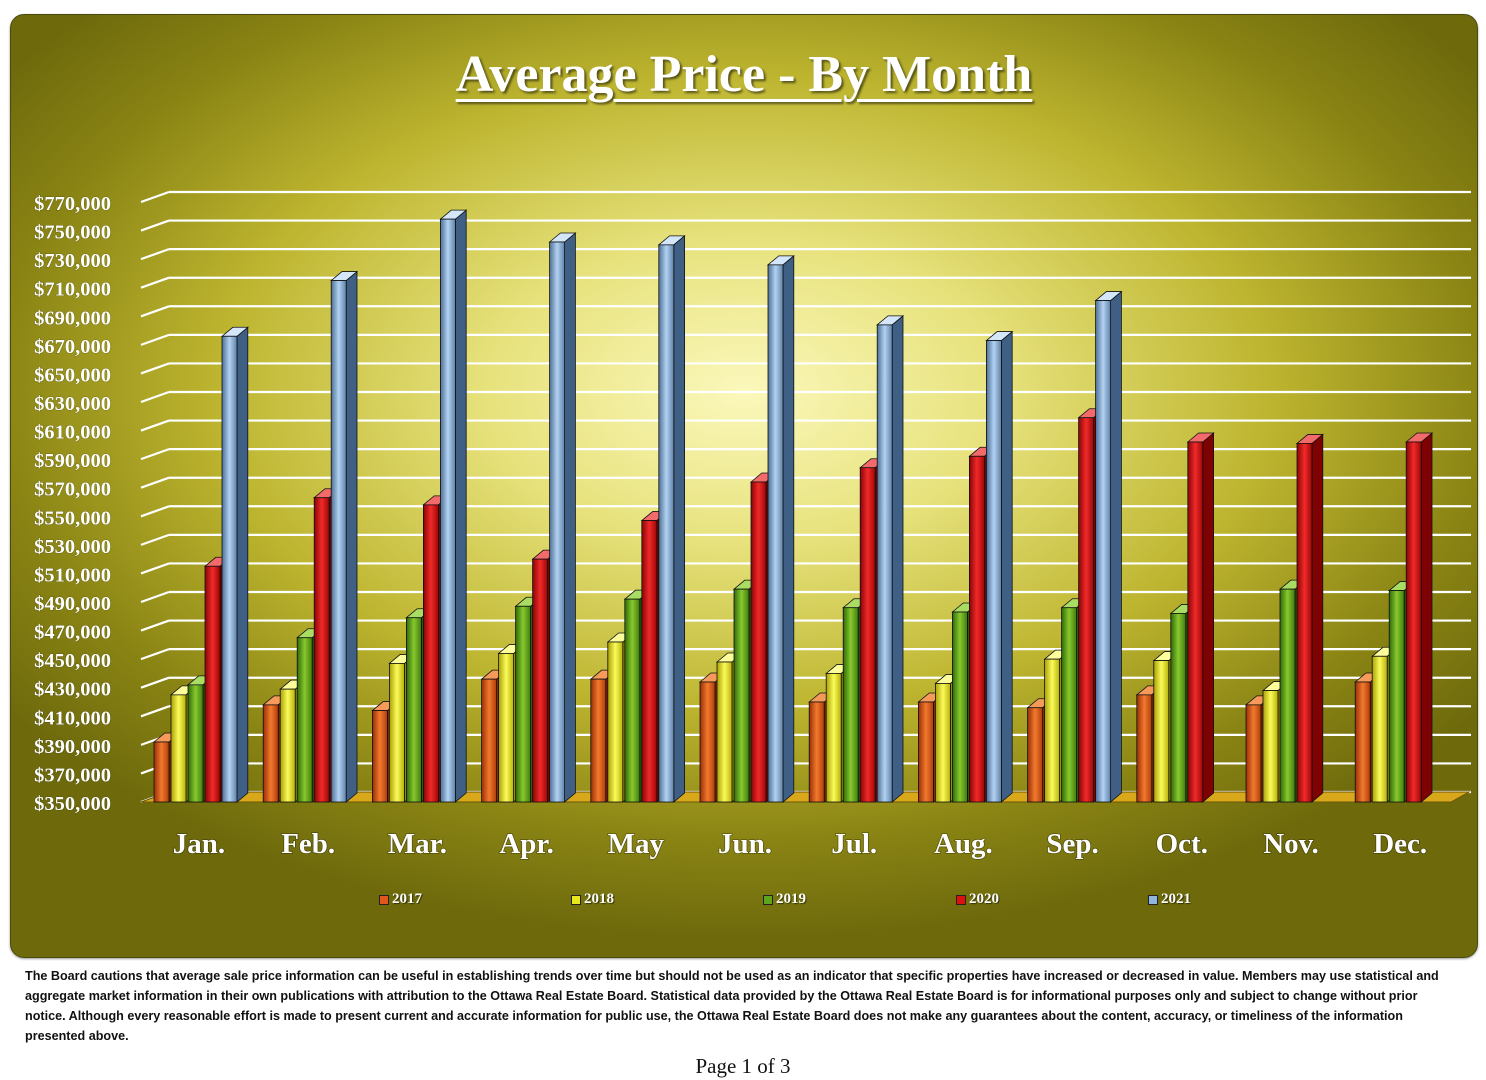 The height and width of the screenshot is (1080, 1486). I want to click on y-tick-label: $390,000, so click(72, 747).